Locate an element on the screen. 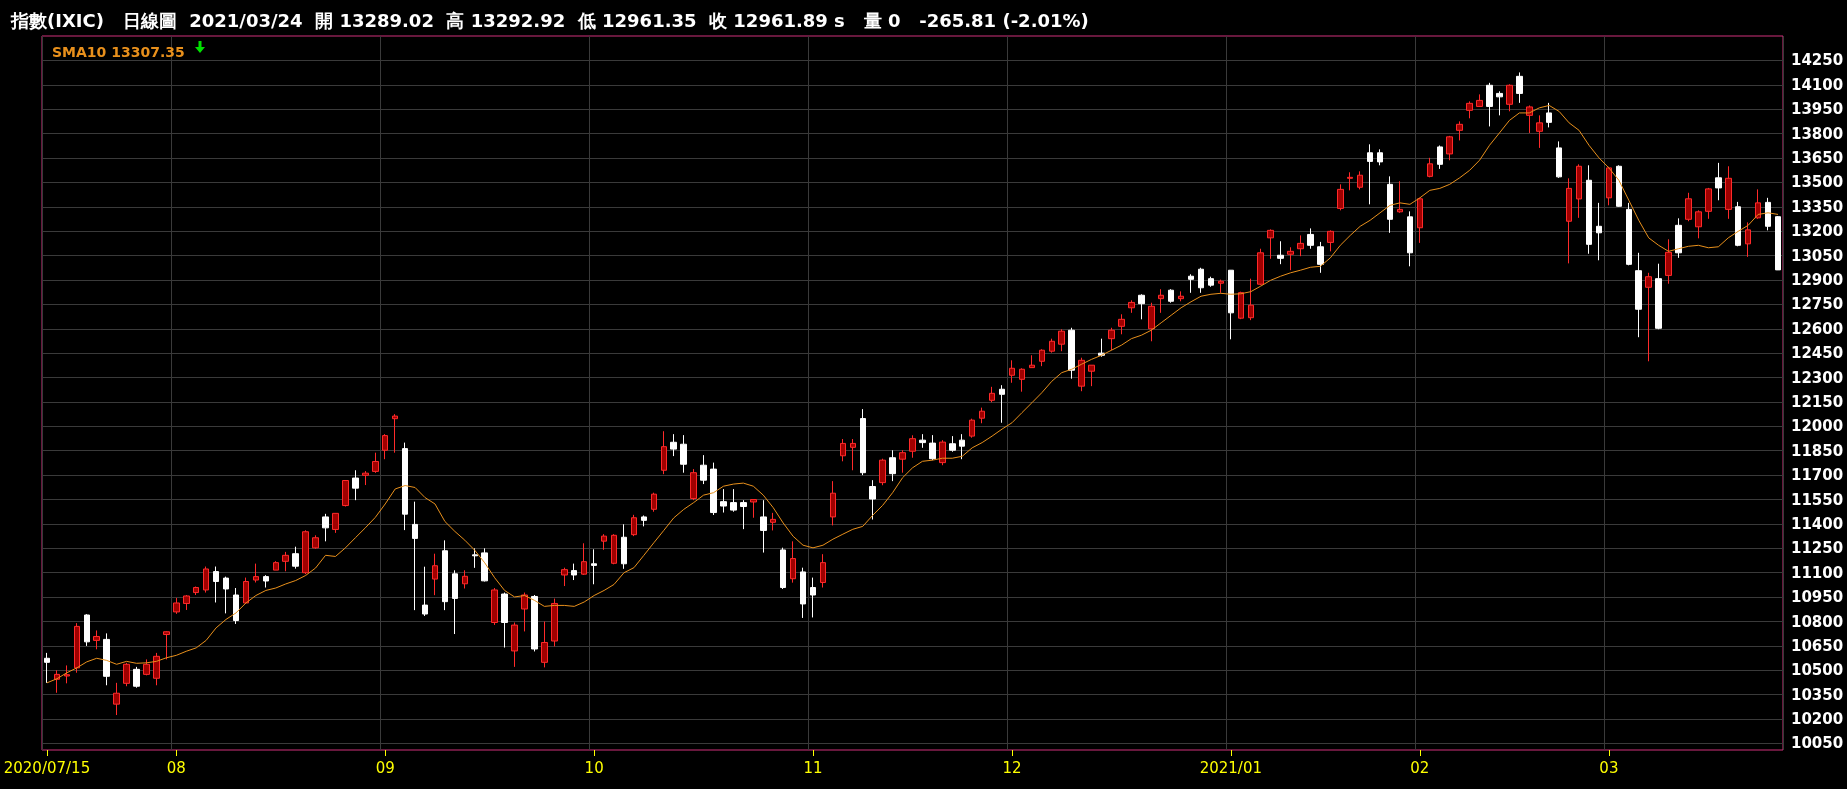 This screenshot has height=789, width=1847. y-tick-label: 13650 is located at coordinates (1817, 157).